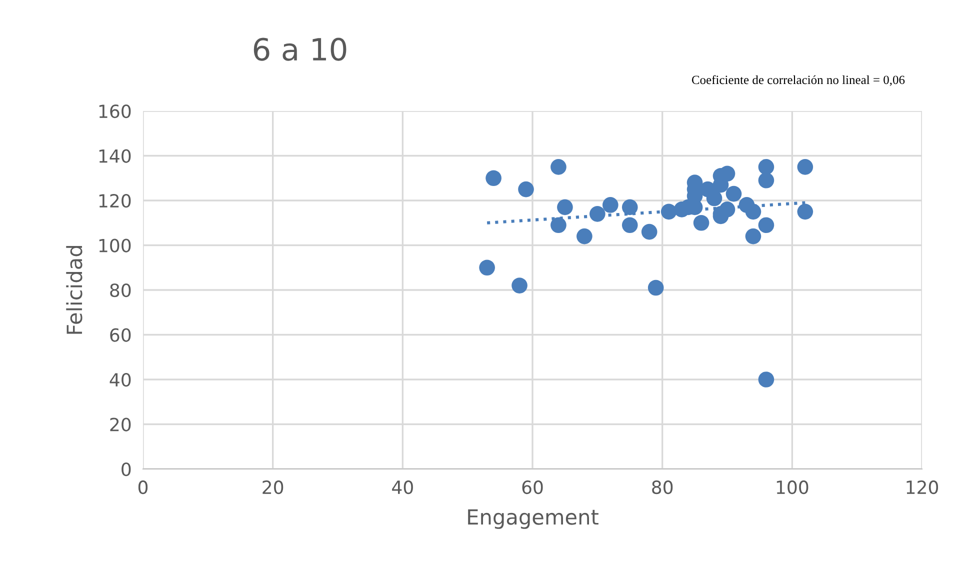  Describe the element at coordinates (120, 290) in the screenshot. I see `y-tick-label: 80` at that location.